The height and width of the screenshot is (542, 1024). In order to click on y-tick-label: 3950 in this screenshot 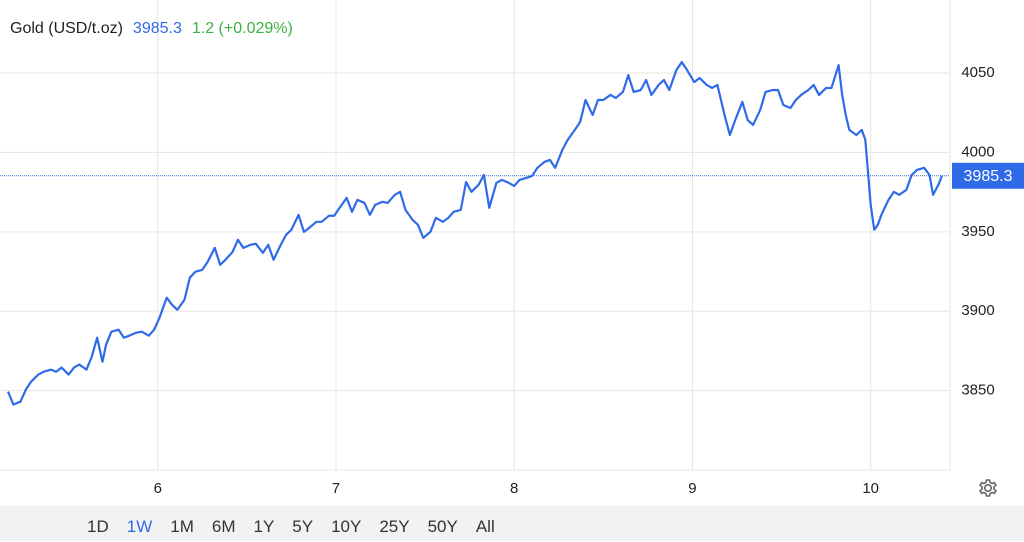, I will do `click(977, 231)`.